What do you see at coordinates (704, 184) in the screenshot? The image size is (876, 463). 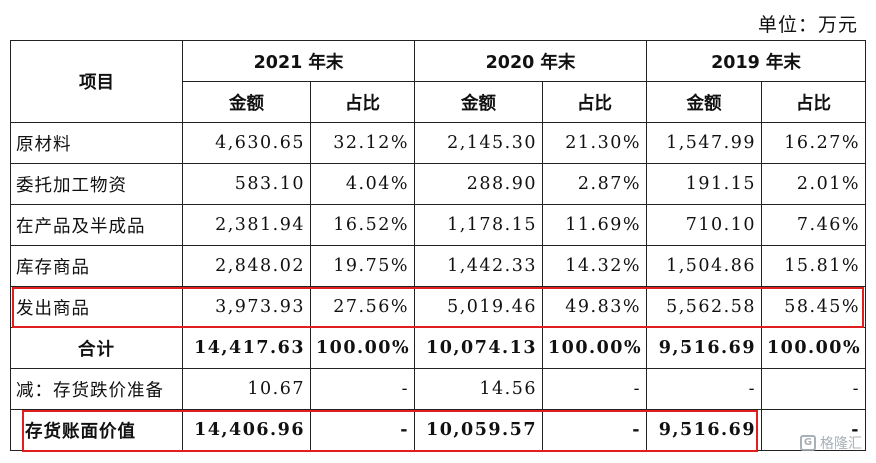 I see `cell-amount: 191.15` at bounding box center [704, 184].